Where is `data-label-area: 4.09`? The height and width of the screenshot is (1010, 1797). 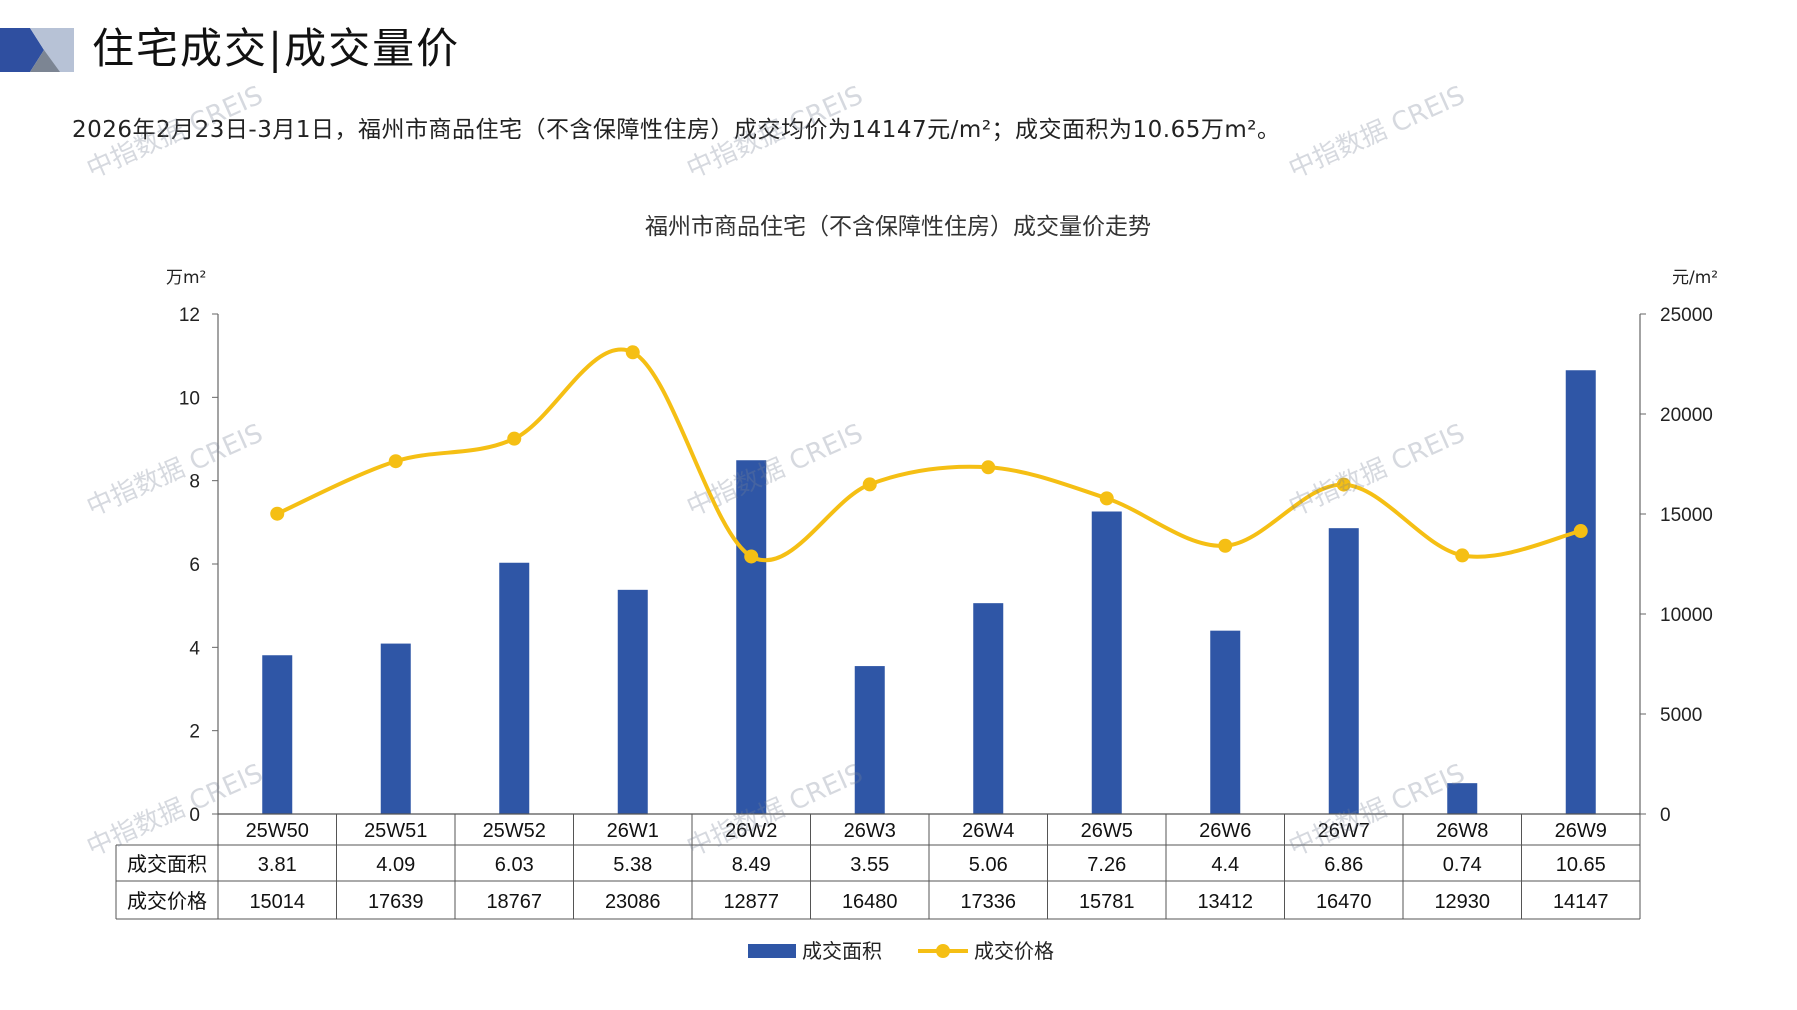 data-label-area: 4.09 is located at coordinates (395, 865).